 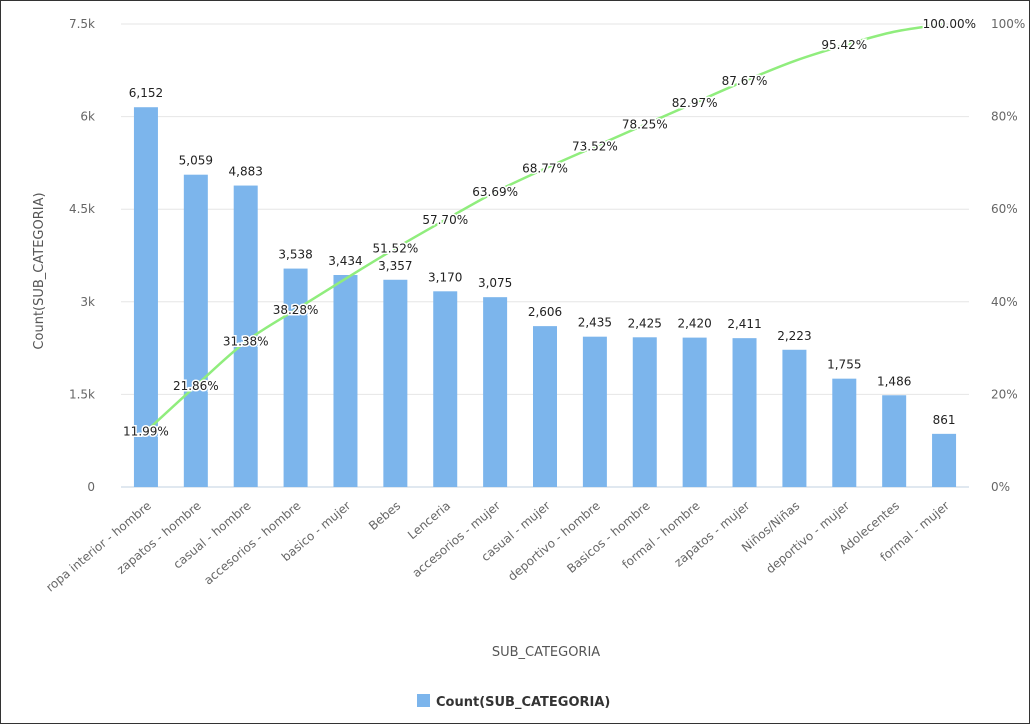 What do you see at coordinates (384, 516) in the screenshot?
I see `category-label: Bebes` at bounding box center [384, 516].